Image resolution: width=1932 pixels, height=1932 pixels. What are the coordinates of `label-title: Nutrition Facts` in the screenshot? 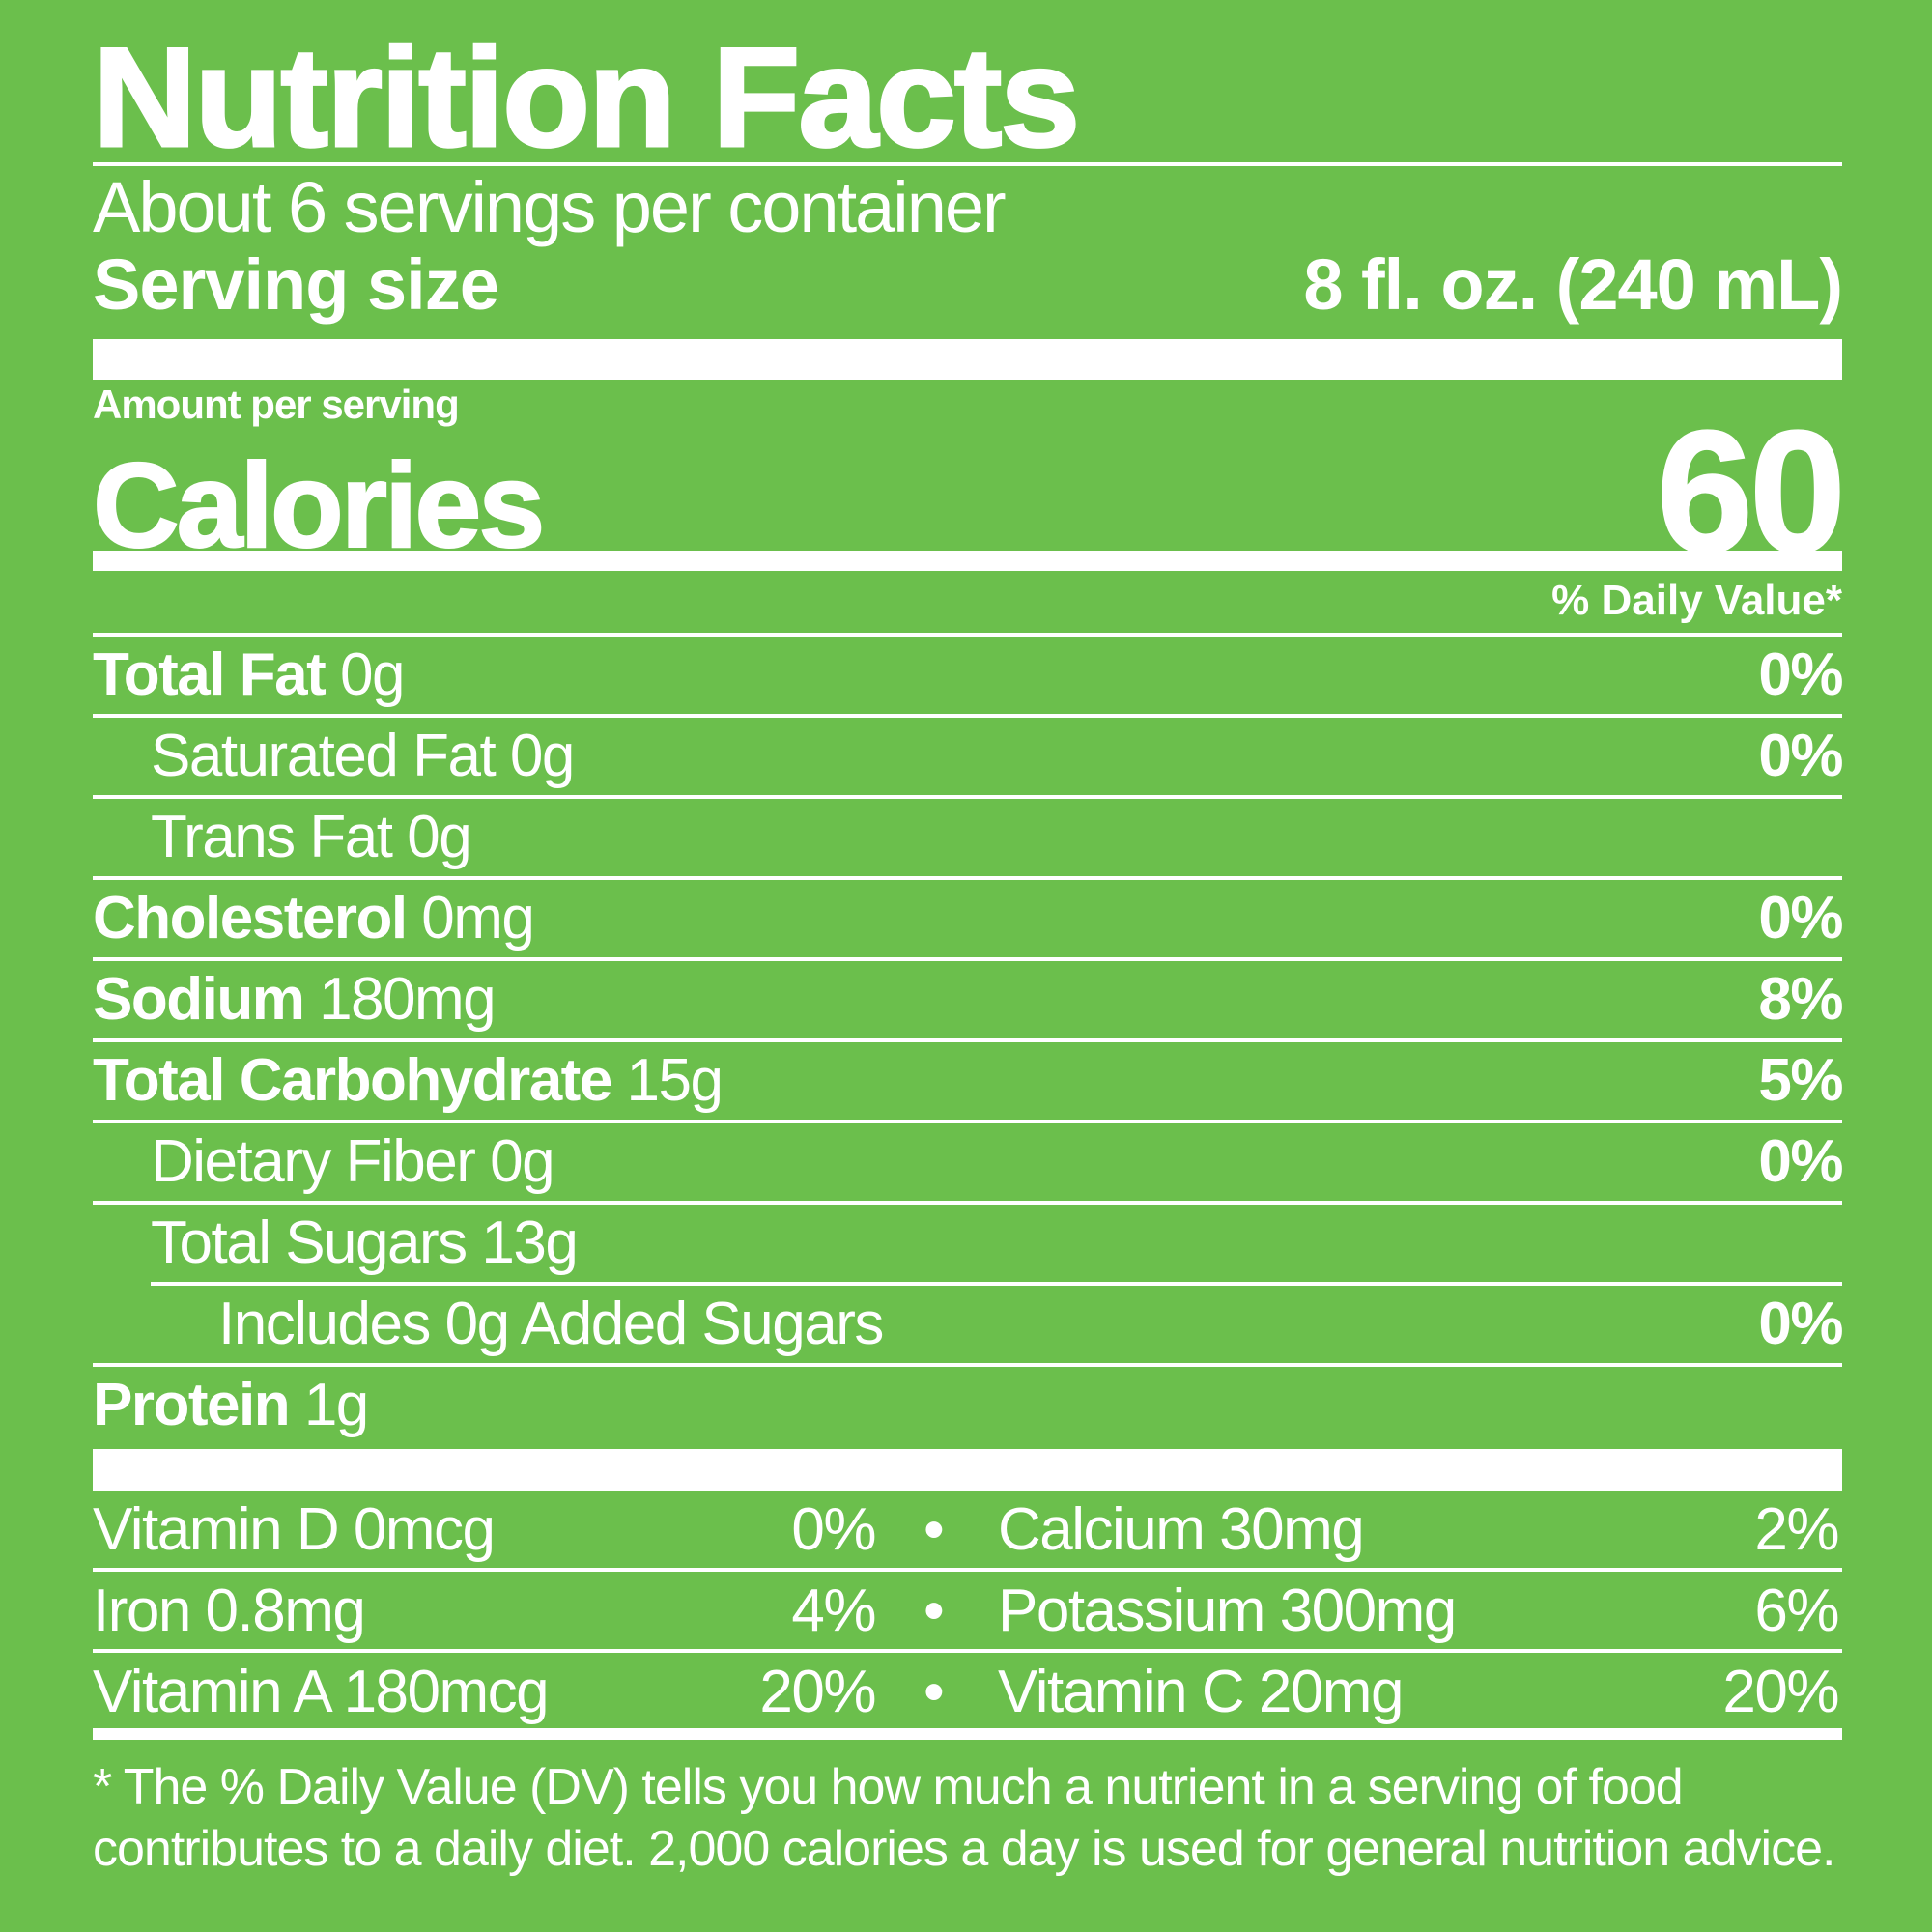 It's located at (586, 97).